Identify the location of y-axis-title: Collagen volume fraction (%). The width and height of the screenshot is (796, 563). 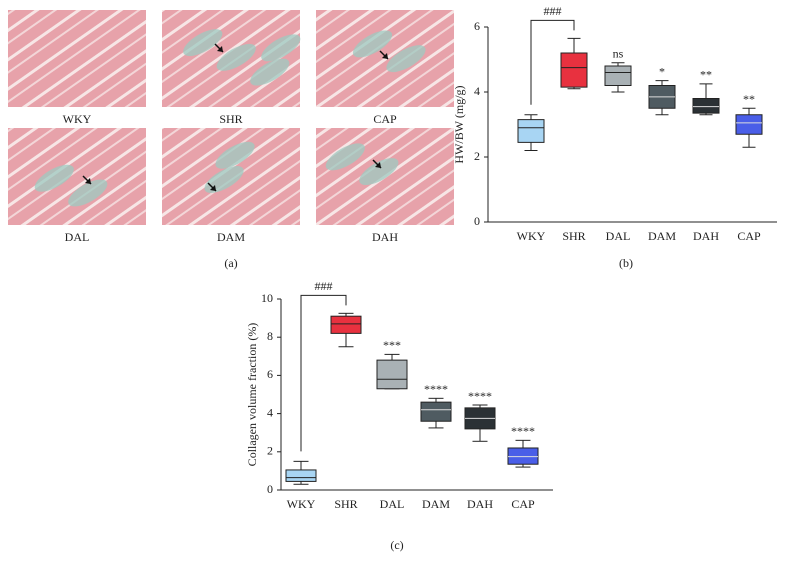
(252, 395).